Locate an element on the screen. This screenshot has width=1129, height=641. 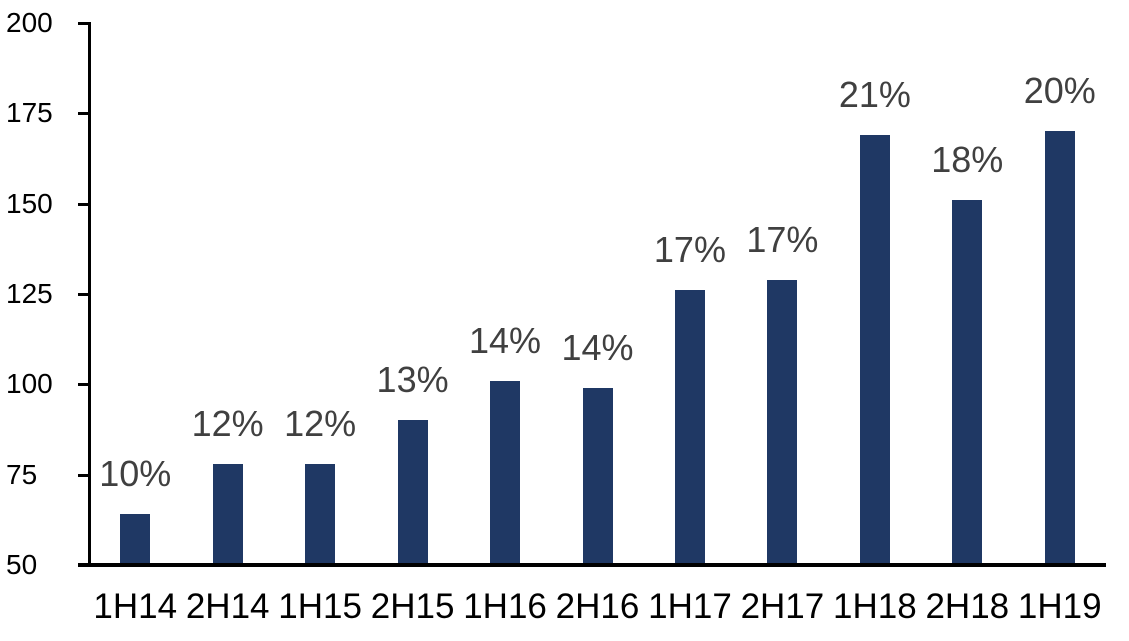
x-tick-label: 2H16 is located at coordinates (597, 606).